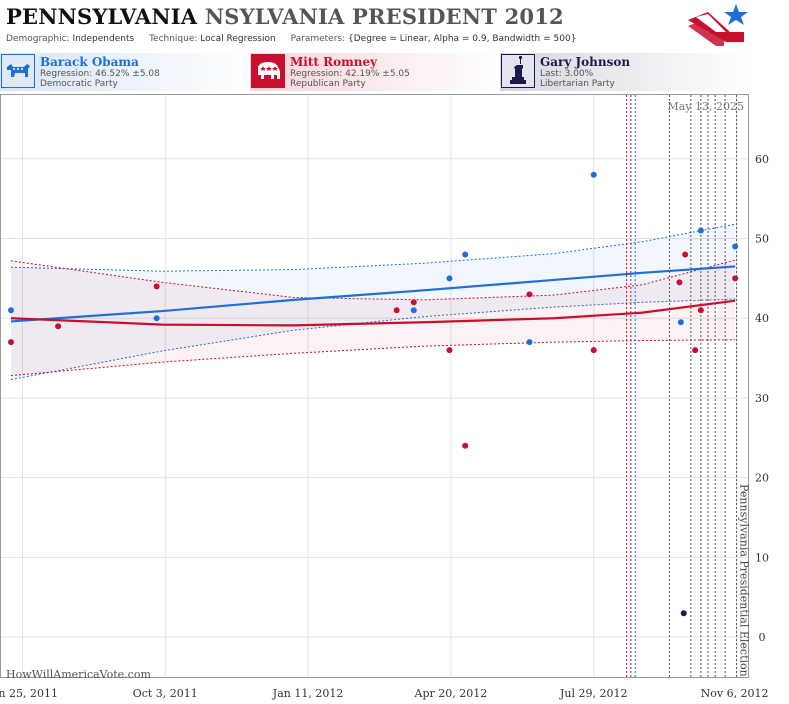  What do you see at coordinates (29, 693) in the screenshot?
I see `x-tick-label: Jun 25, 2011` at bounding box center [29, 693].